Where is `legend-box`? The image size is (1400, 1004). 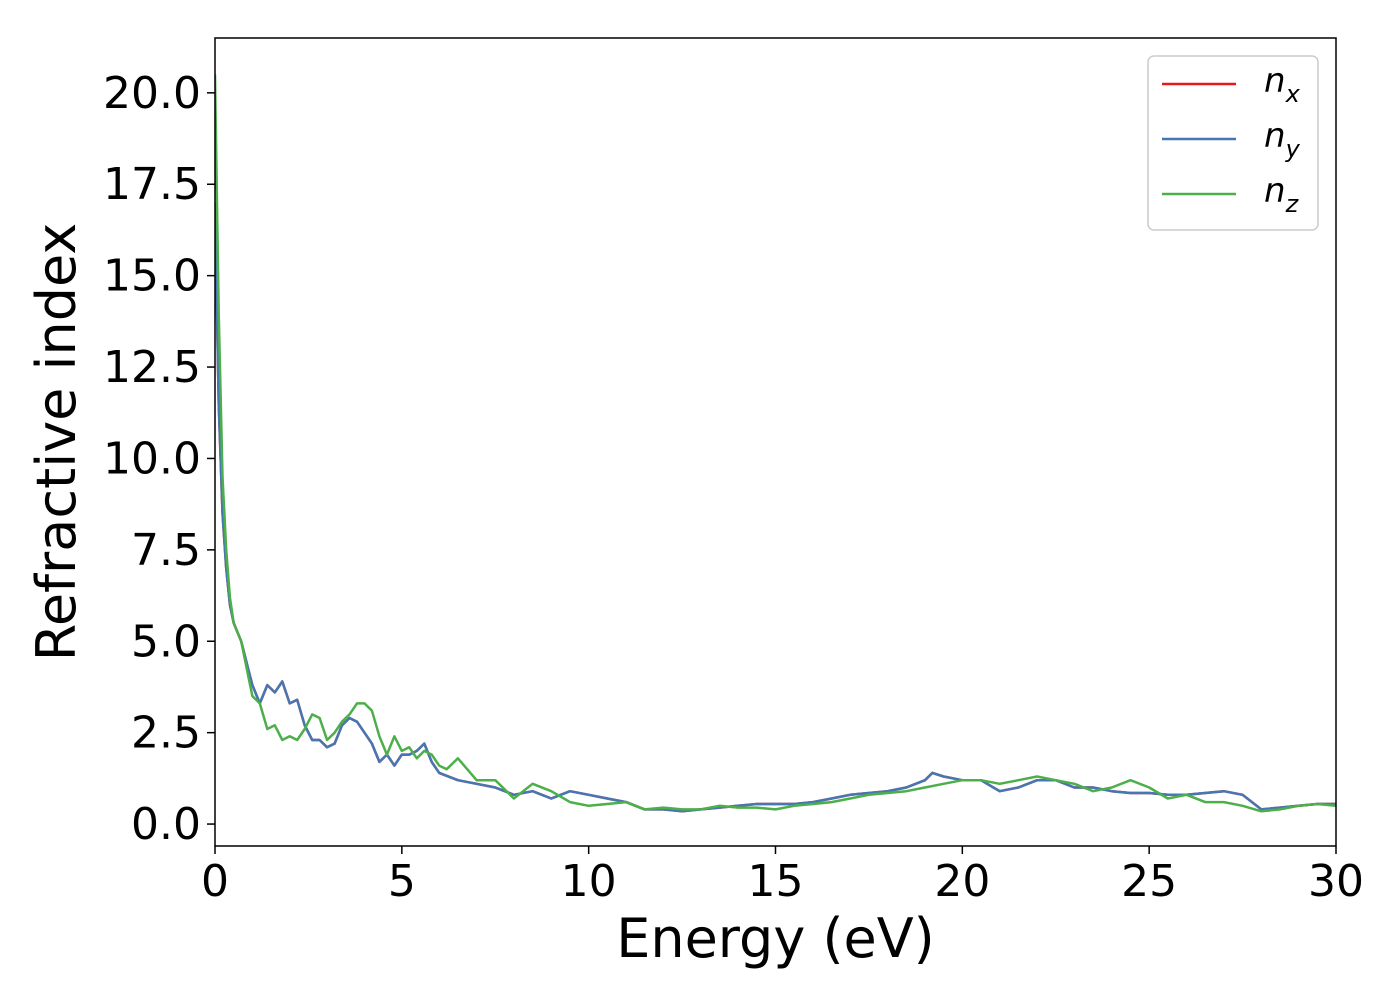 legend-box is located at coordinates (1233, 143).